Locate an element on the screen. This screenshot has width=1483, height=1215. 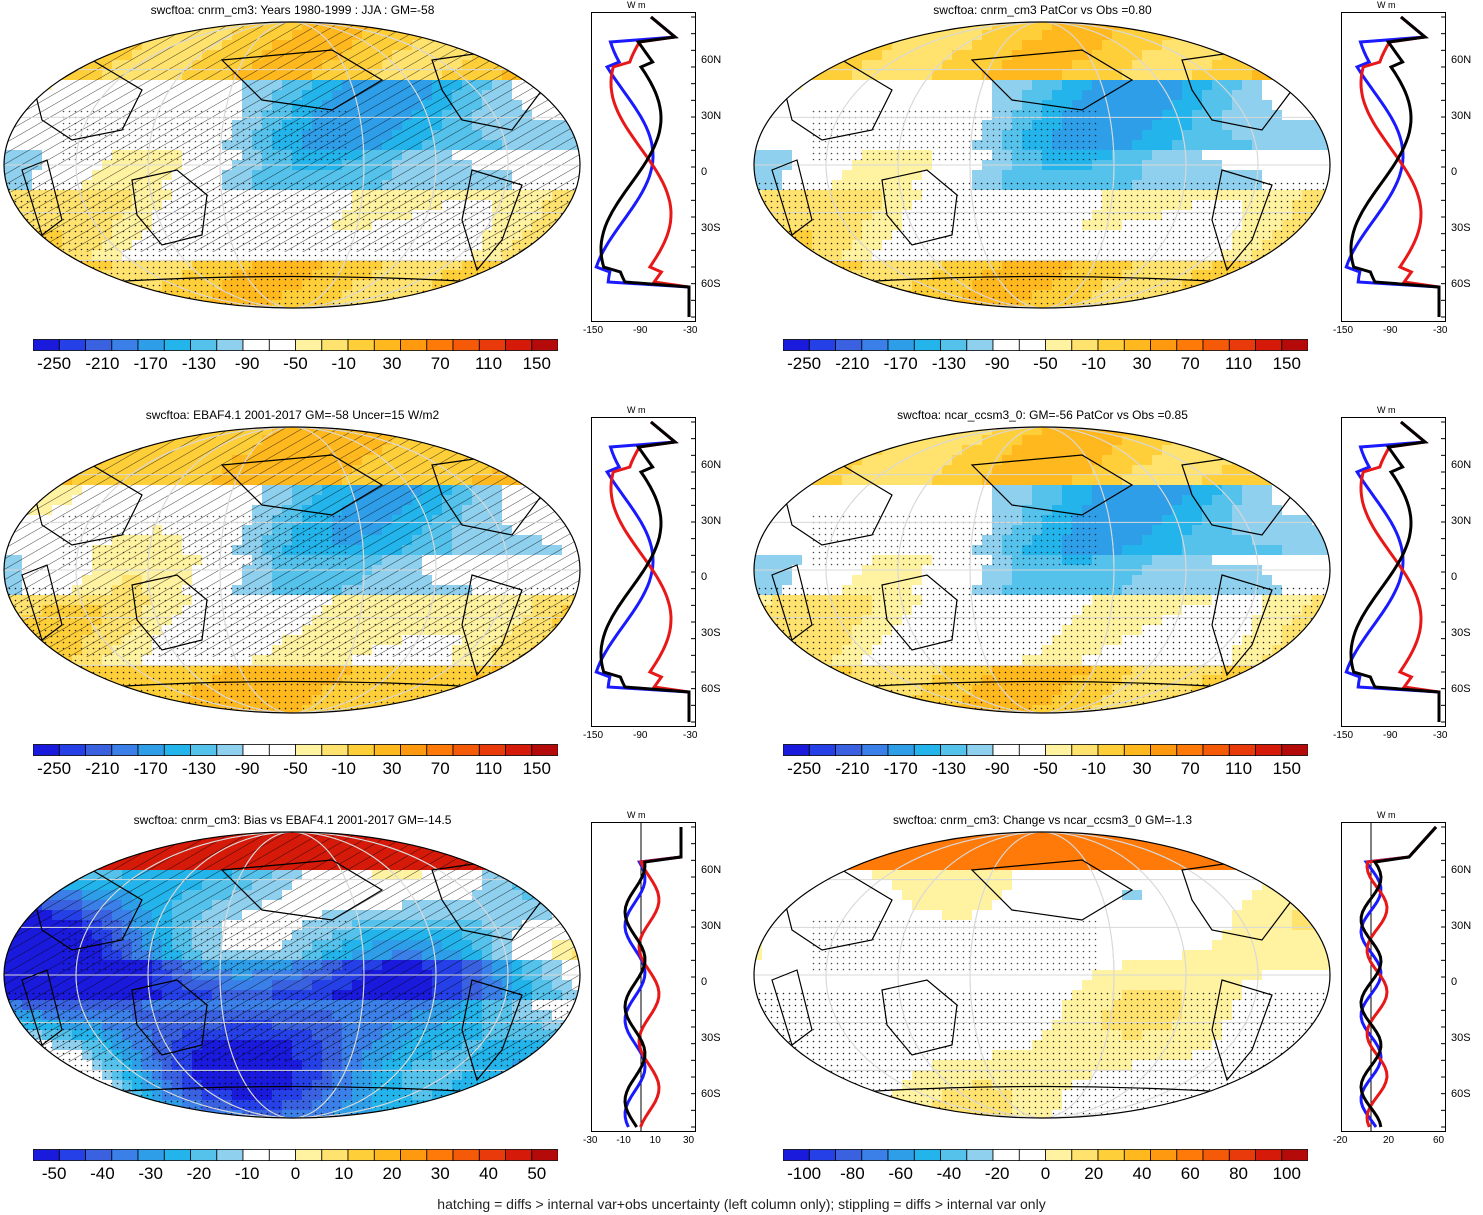
panel-title: swcftoa: cnrm_cm3 PatCor vs Obs =0.80 is located at coordinates (1042, 10).